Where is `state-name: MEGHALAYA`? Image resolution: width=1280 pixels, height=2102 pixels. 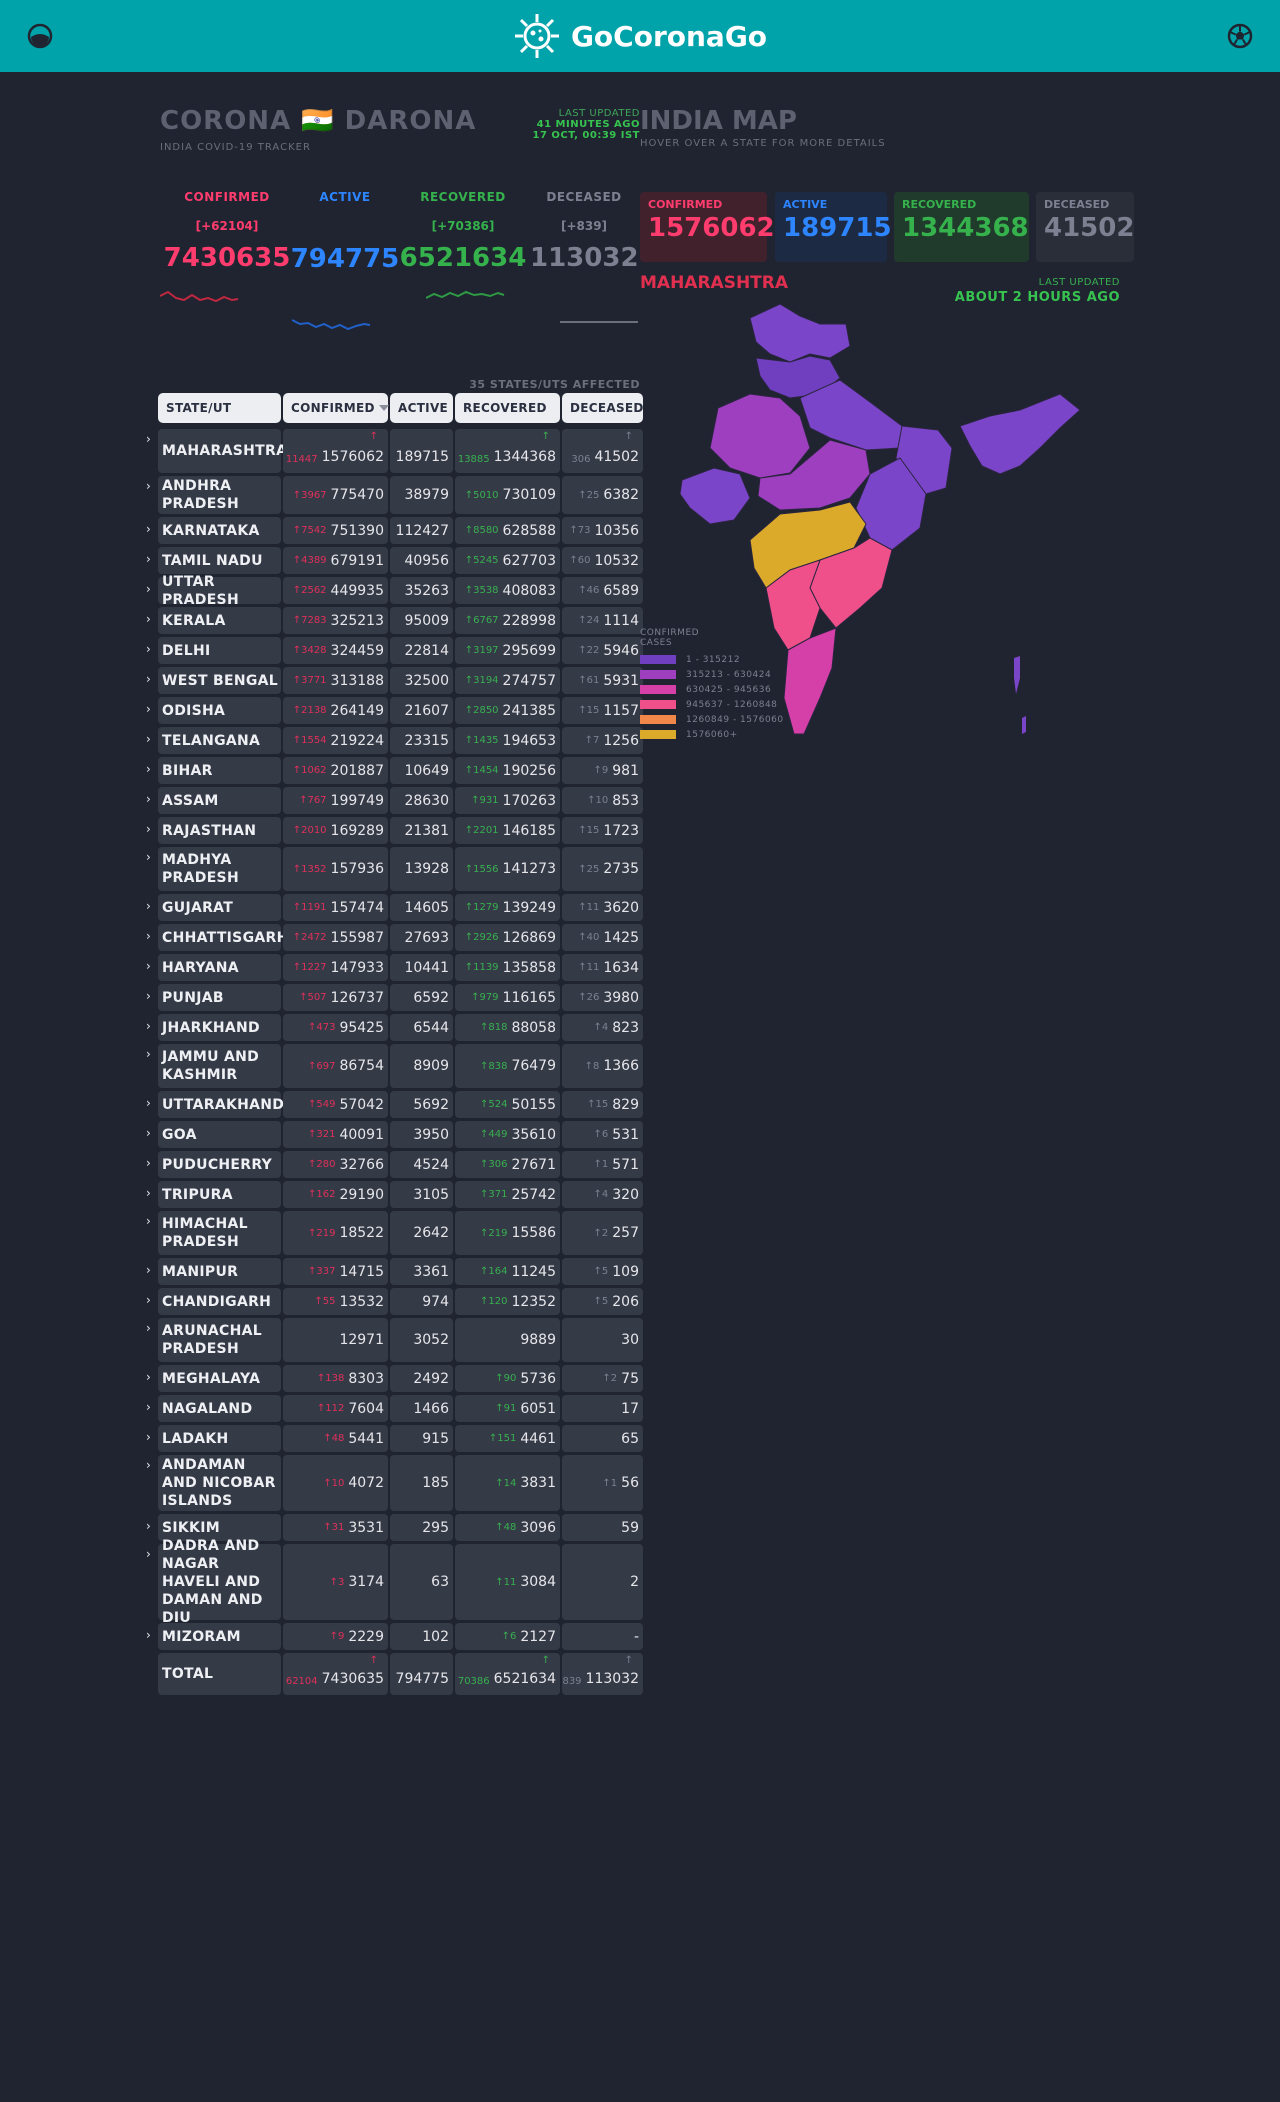 state-name: MEGHALAYA is located at coordinates (219, 1378).